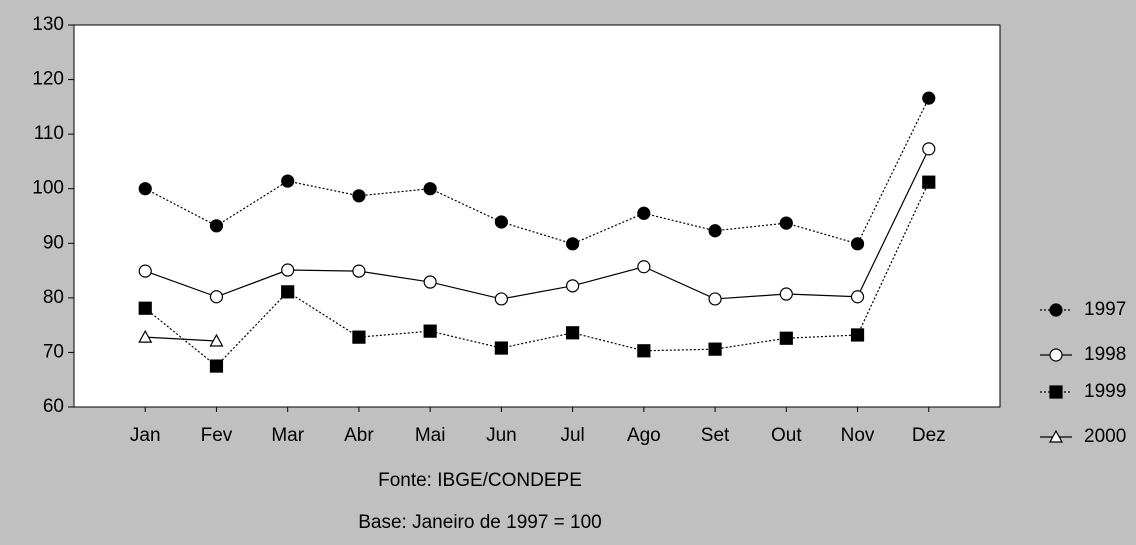 The height and width of the screenshot is (545, 1136). What do you see at coordinates (929, 435) in the screenshot?
I see `x-tick-label: Dez` at bounding box center [929, 435].